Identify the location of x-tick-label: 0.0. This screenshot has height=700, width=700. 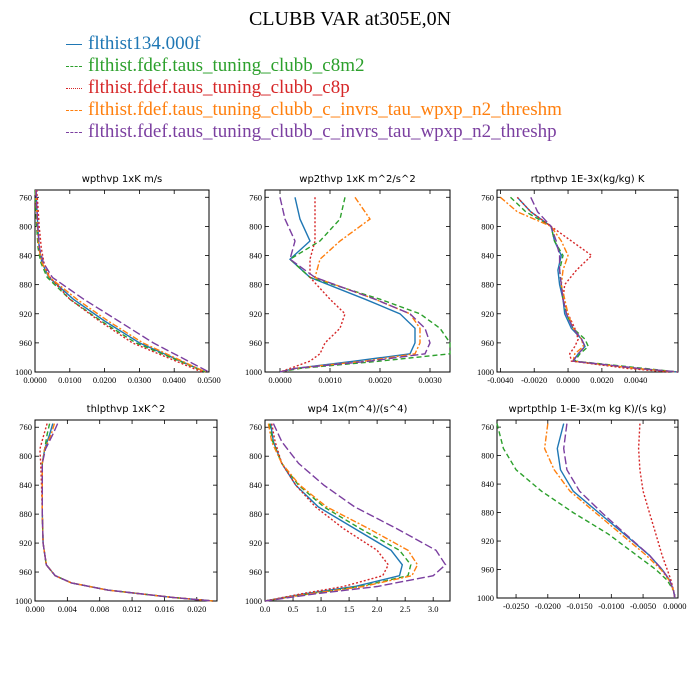
(265, 609).